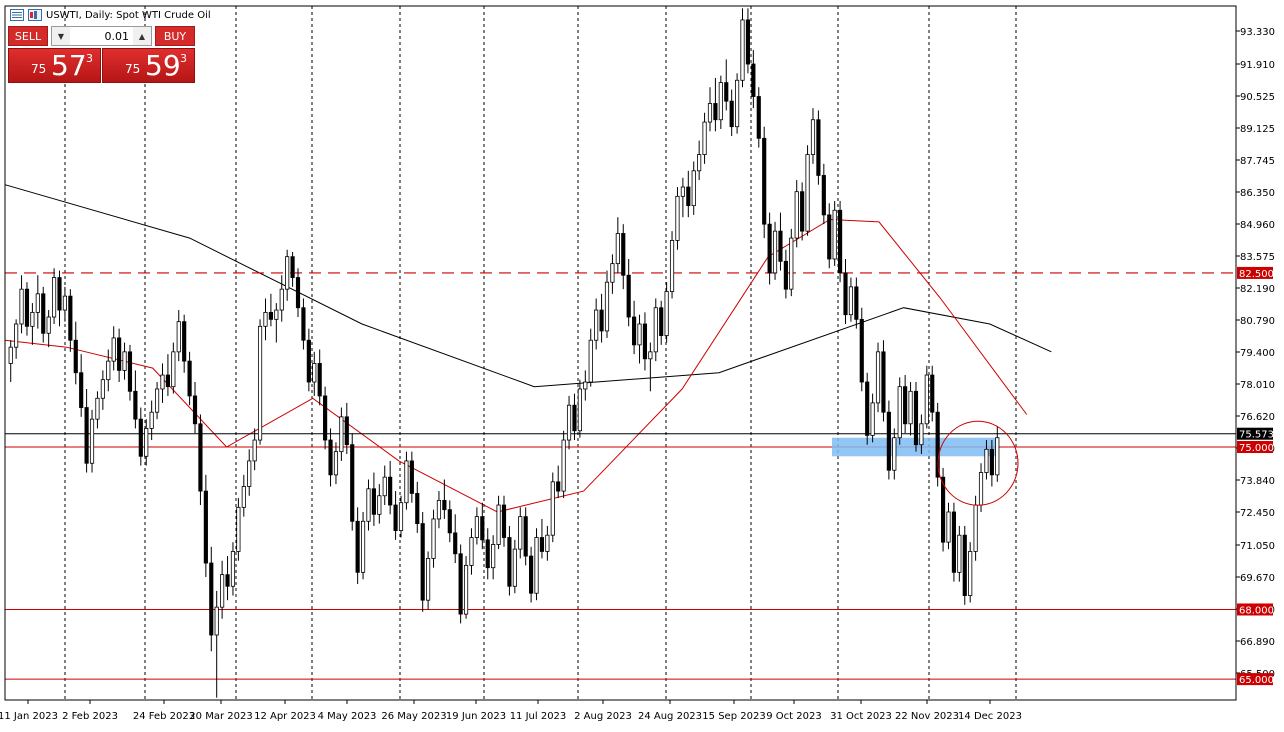 The width and height of the screenshot is (1284, 732). Describe the element at coordinates (28, 36) in the screenshot. I see `sell-button: SELL` at that location.